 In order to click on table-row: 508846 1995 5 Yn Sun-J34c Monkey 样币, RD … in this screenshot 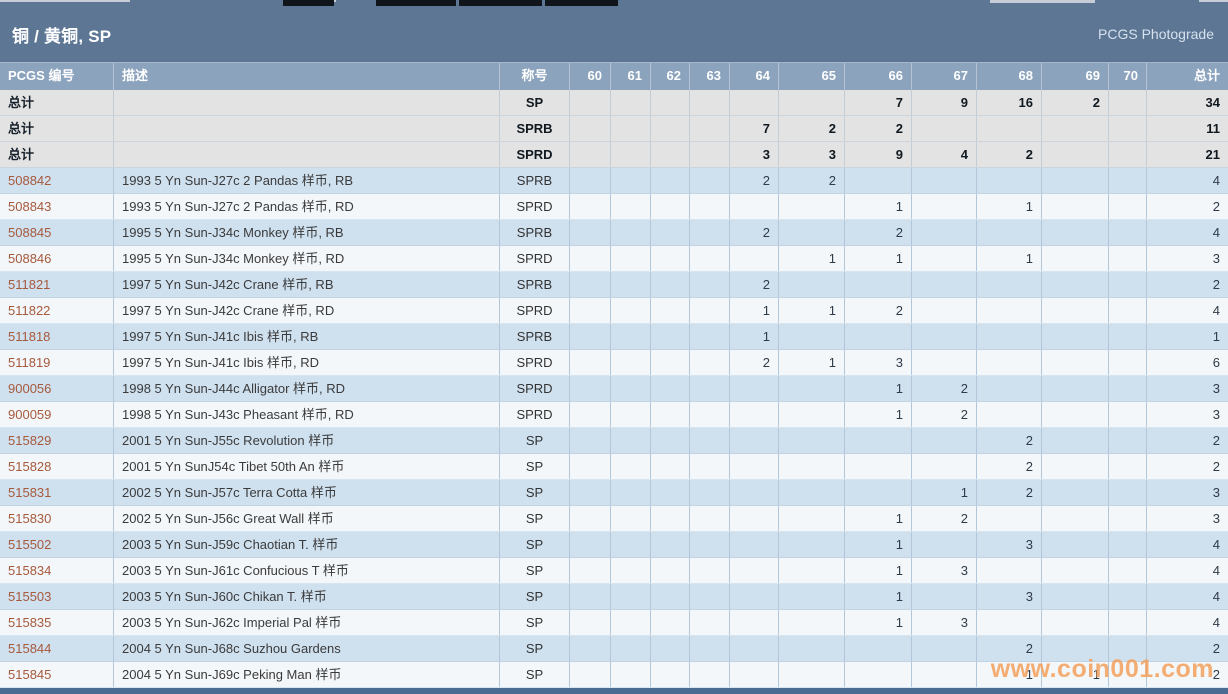, I will do `click(614, 259)`.